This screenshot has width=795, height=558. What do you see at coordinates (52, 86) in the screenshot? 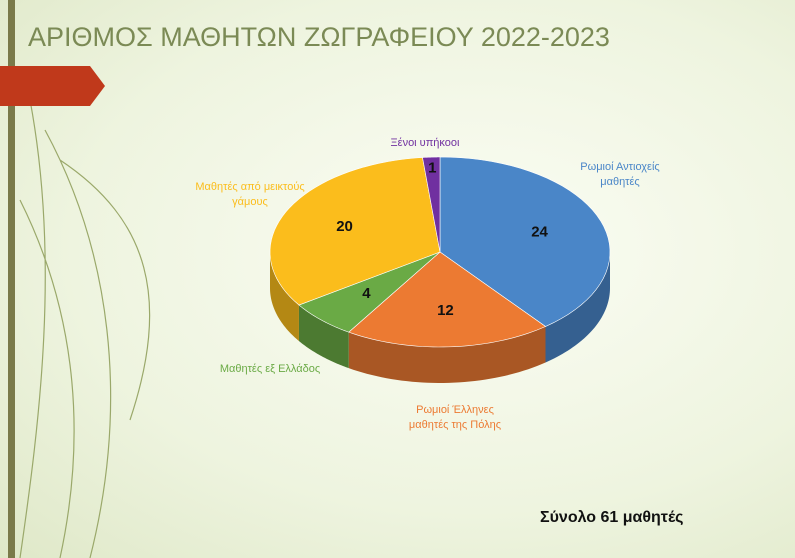
I see `arrow-shape` at bounding box center [52, 86].